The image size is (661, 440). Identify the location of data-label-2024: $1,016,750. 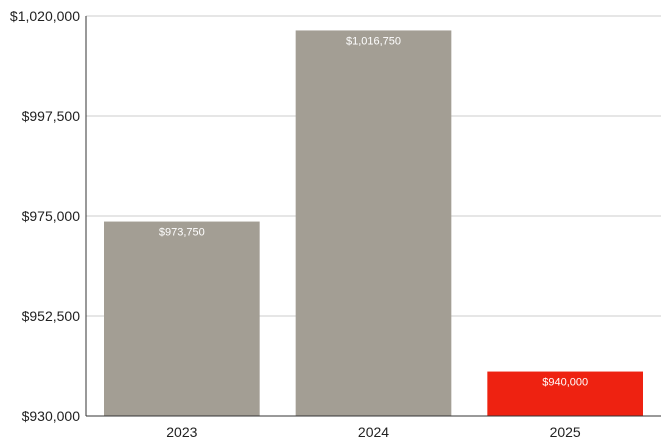
(373, 41).